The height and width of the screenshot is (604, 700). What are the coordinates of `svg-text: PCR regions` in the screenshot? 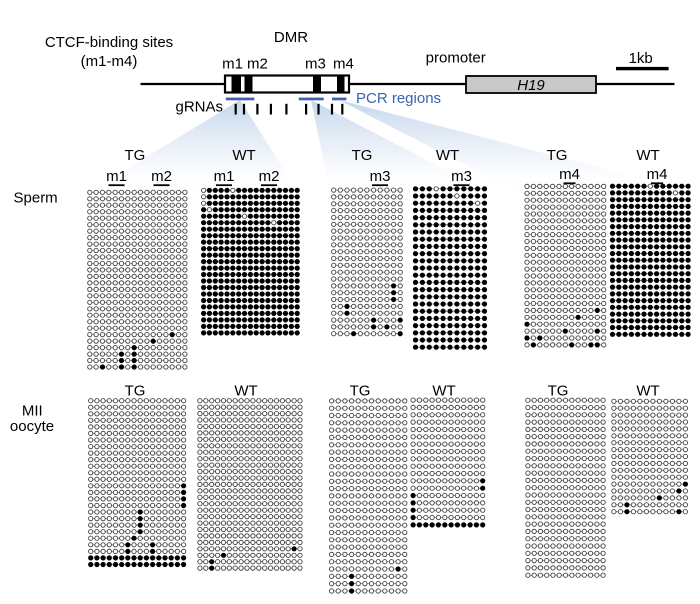 It's located at (398, 98).